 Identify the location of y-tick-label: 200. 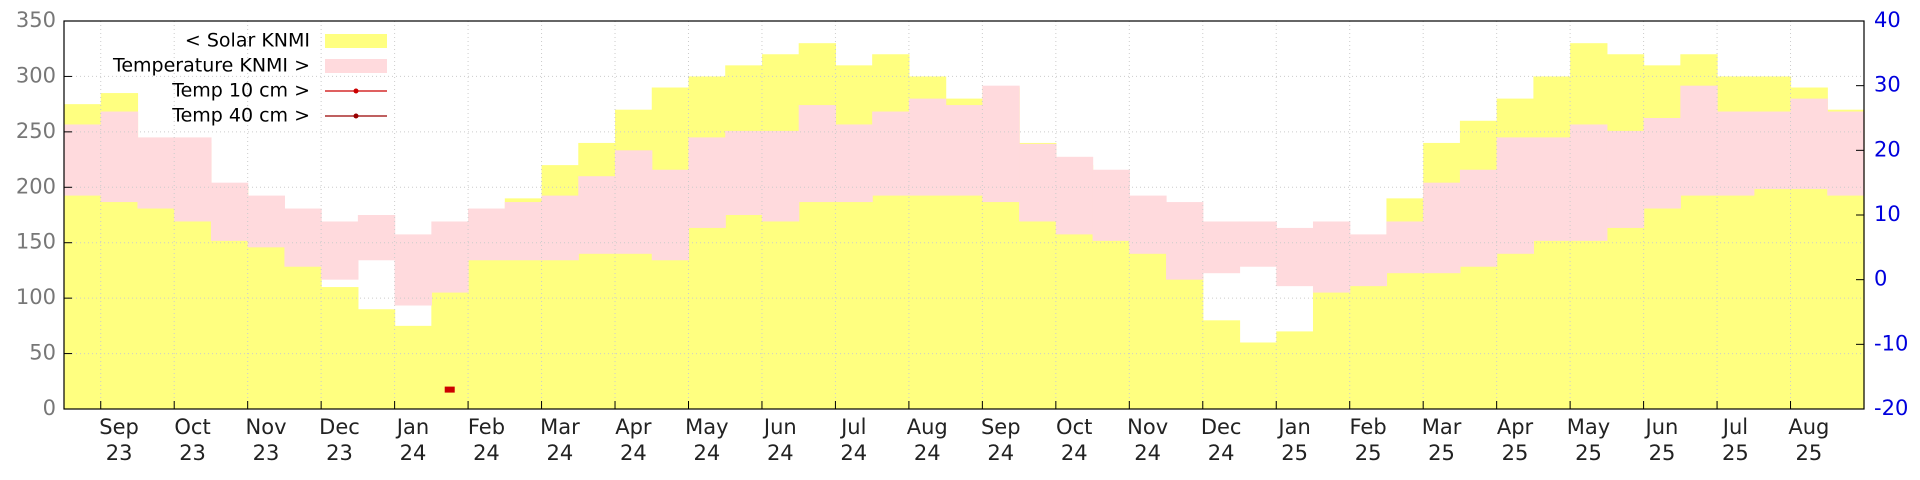
(36, 186).